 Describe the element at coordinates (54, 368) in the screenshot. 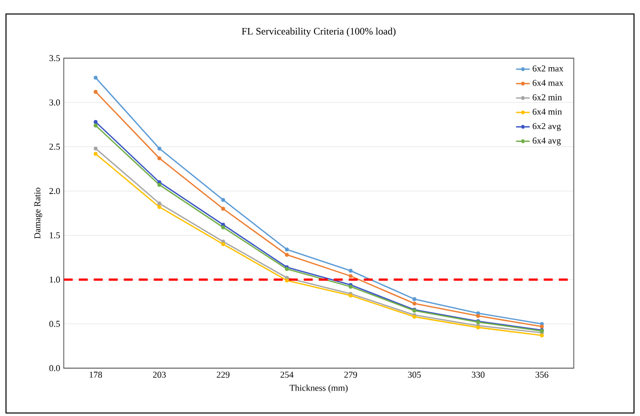

I see `y-tick-label: 0.0` at that location.